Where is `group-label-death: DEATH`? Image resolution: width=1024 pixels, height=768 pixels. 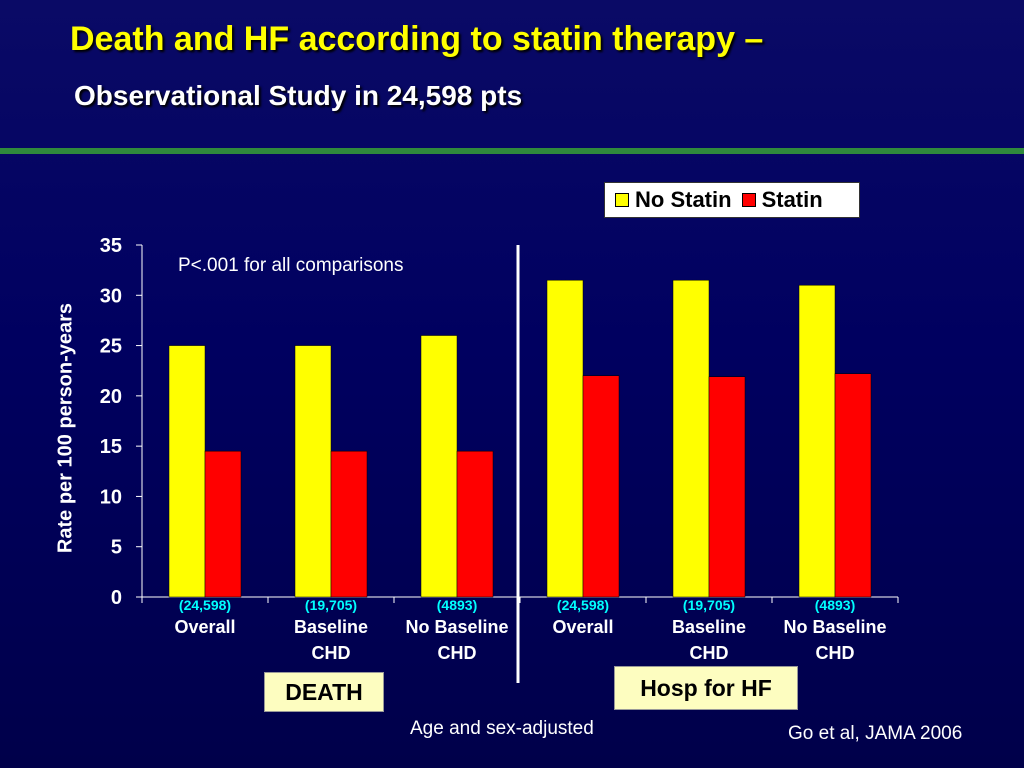
group-label-death: DEATH is located at coordinates (324, 692).